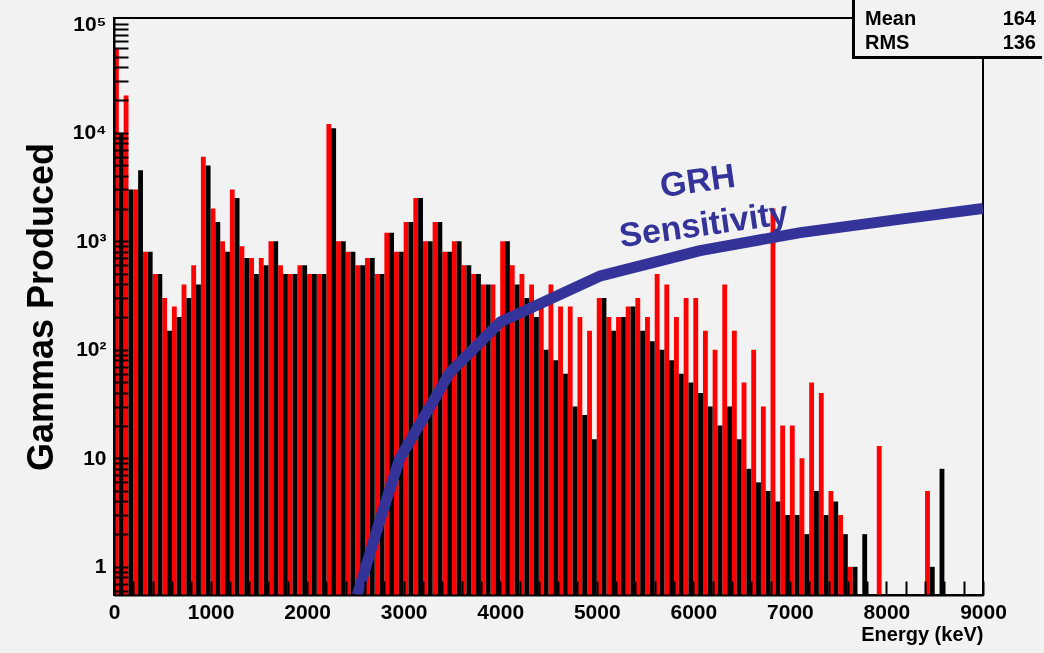  I want to click on x-tick-label: 6000, so click(694, 611).